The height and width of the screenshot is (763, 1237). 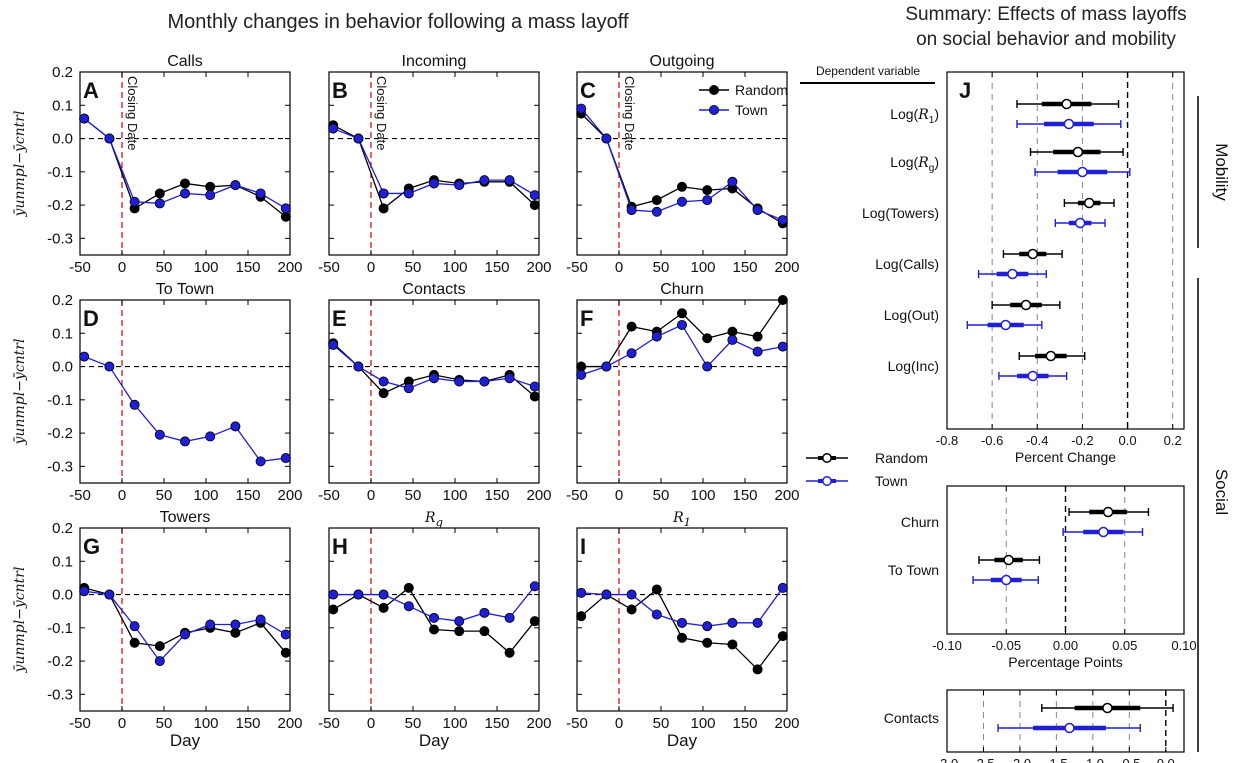 What do you see at coordinates (60, 238) in the screenshot?
I see `y-tick-label: -0.3` at bounding box center [60, 238].